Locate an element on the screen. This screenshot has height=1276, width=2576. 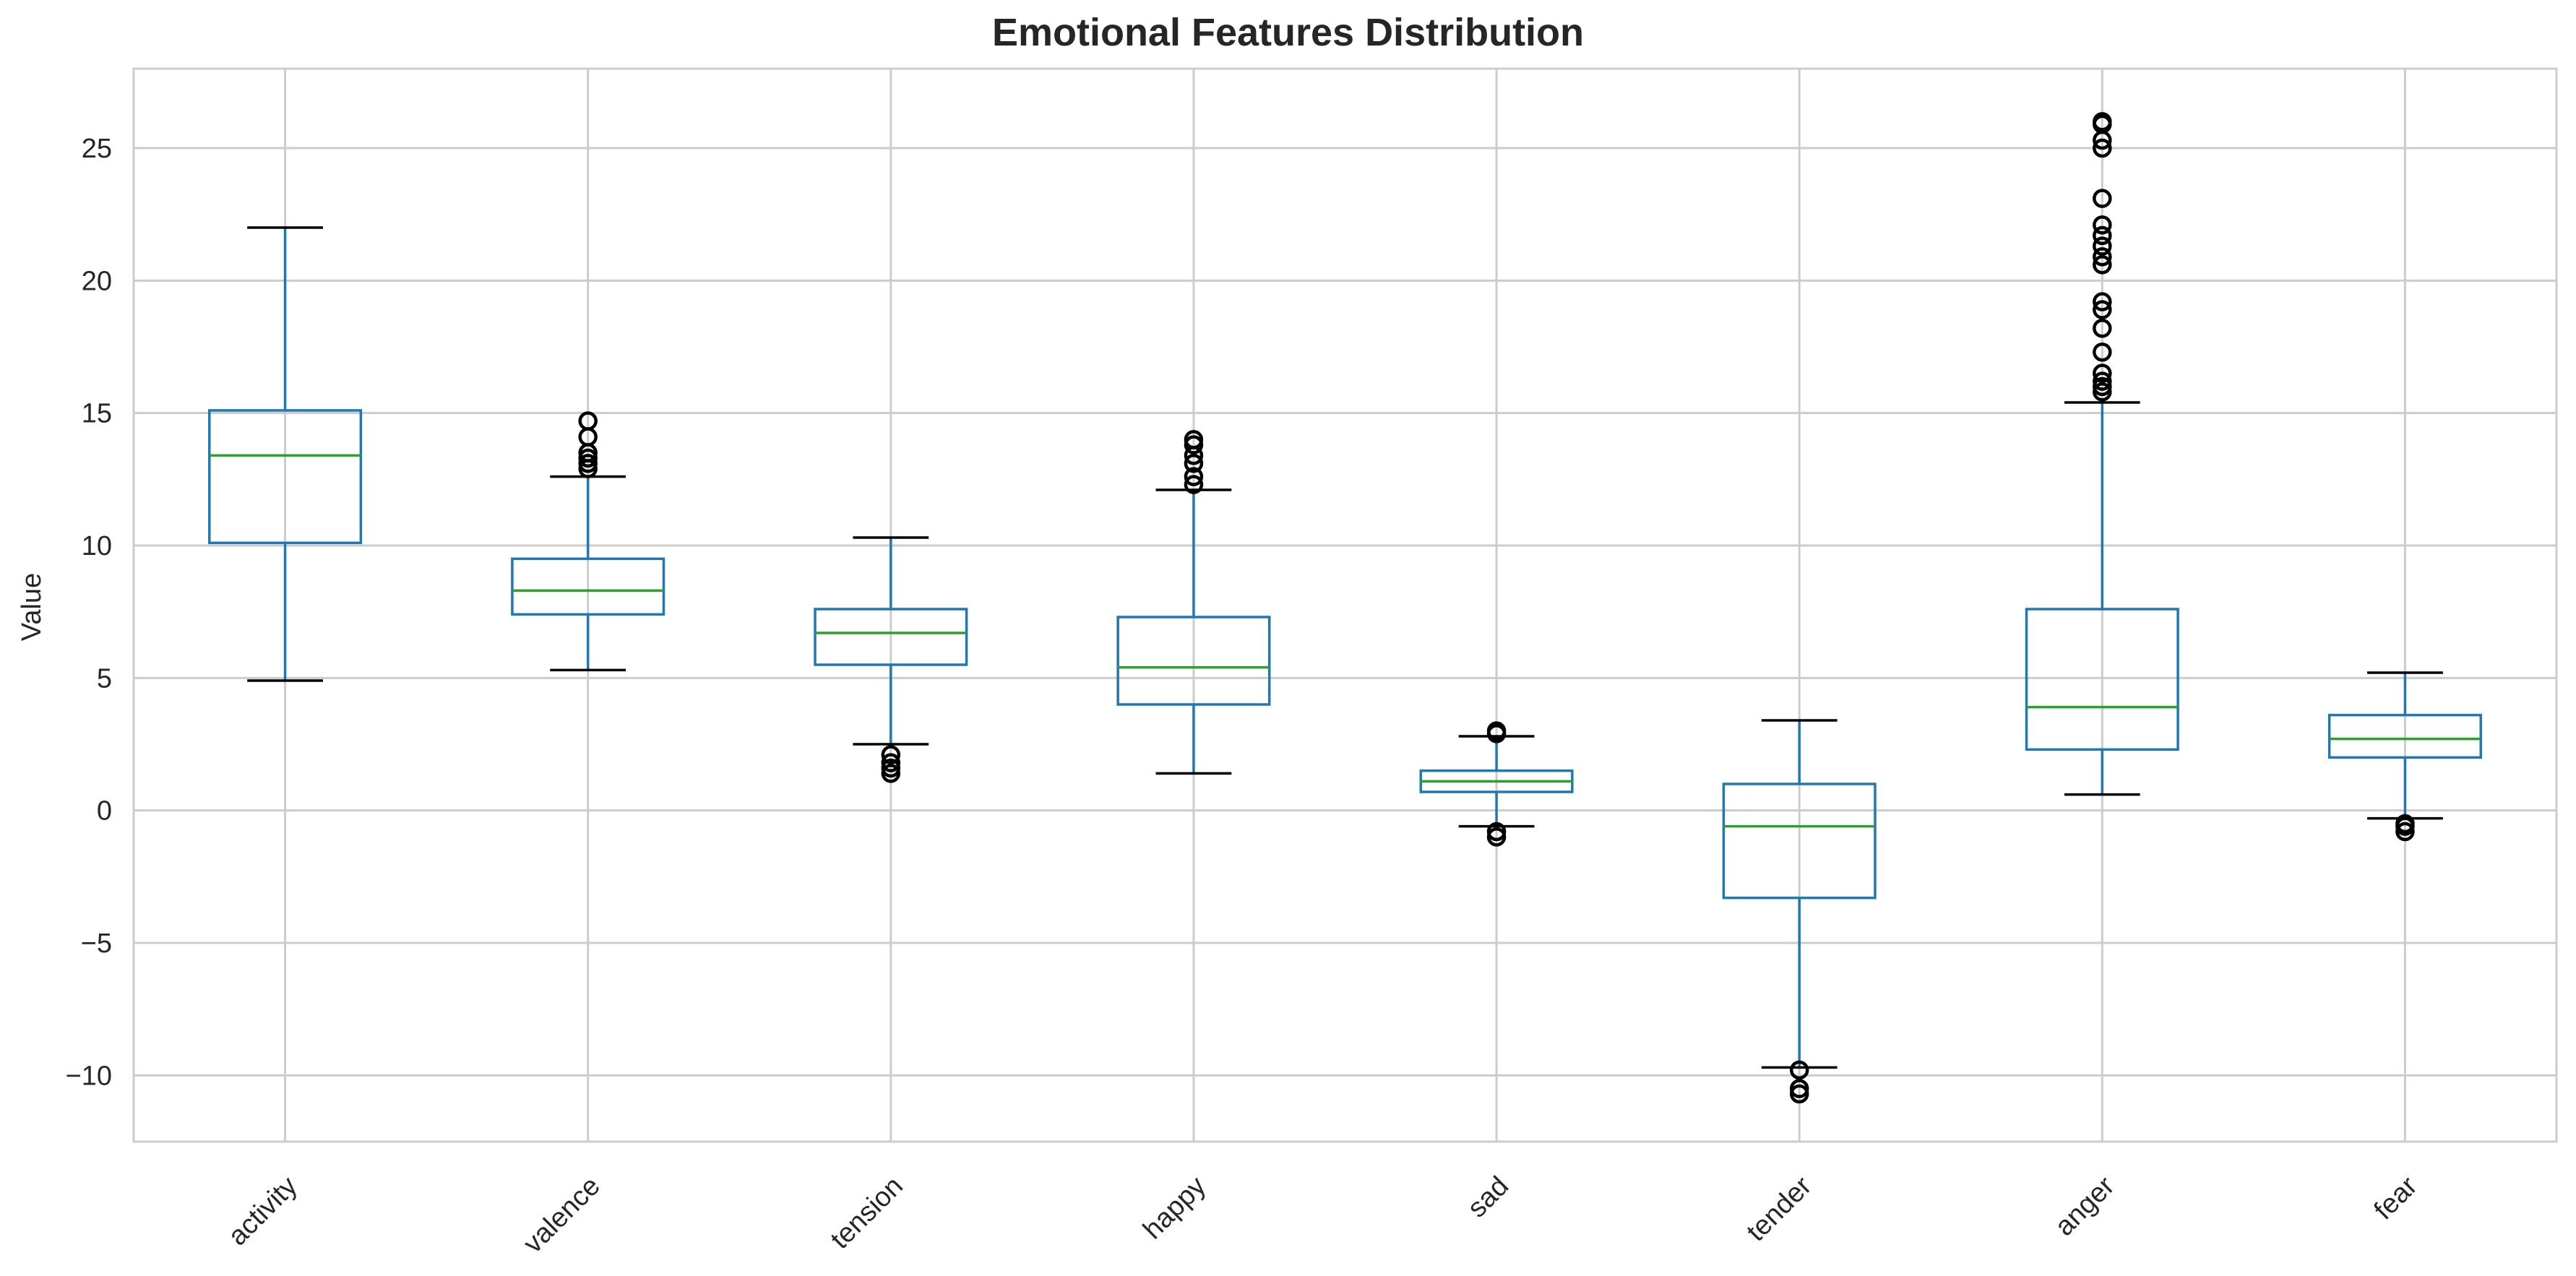
box-sad is located at coordinates (1496, 784).